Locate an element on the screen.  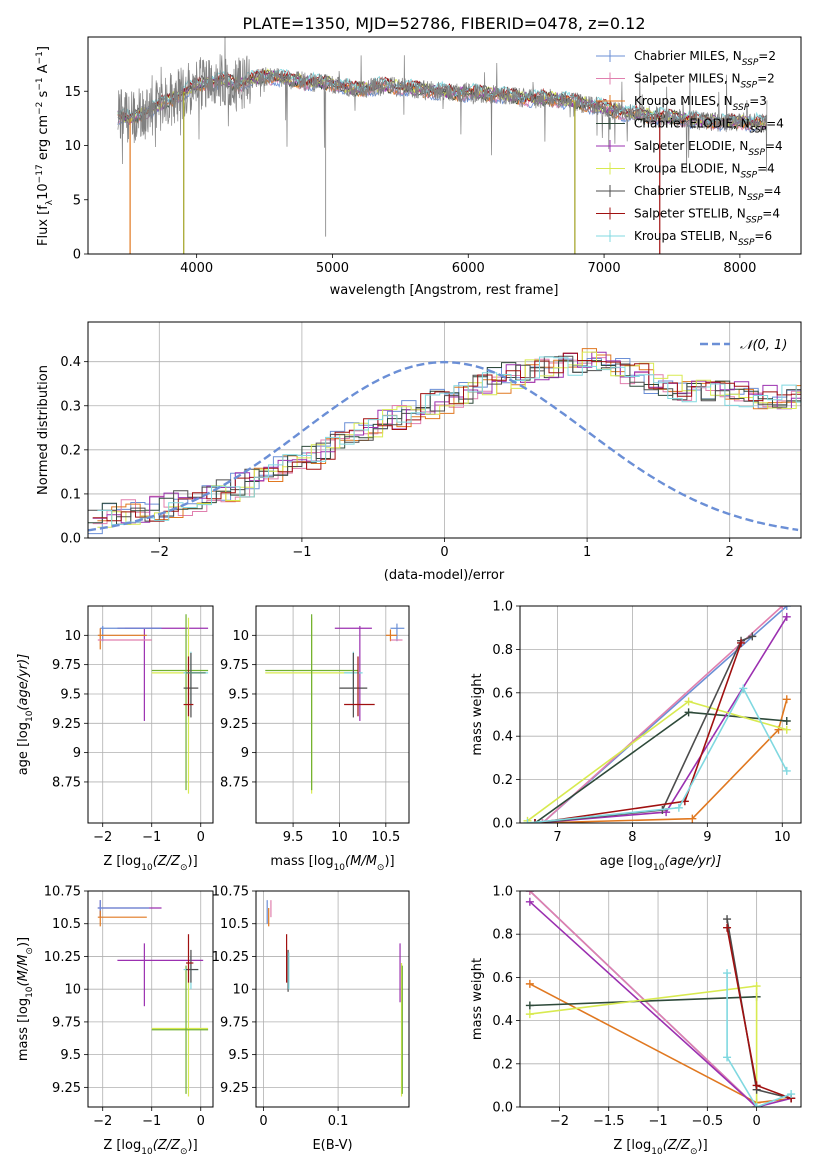
y-tick-label: 0.2 is located at coordinates (502, 780).